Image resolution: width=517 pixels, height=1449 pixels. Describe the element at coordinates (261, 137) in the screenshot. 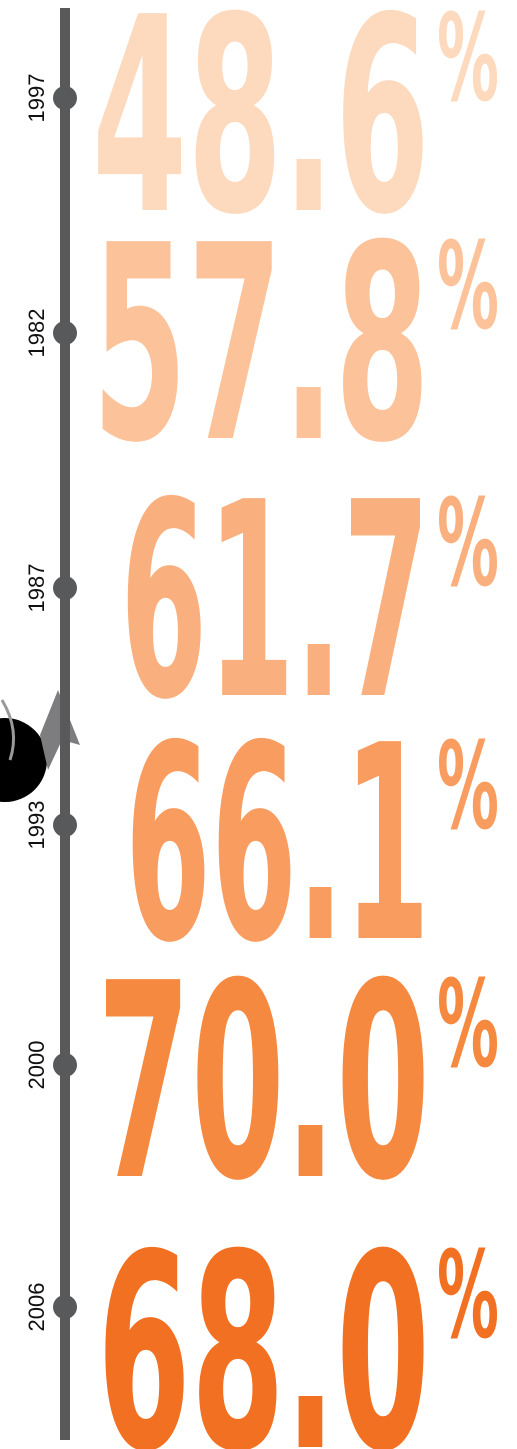

I see `percent-value: 48.6` at that location.